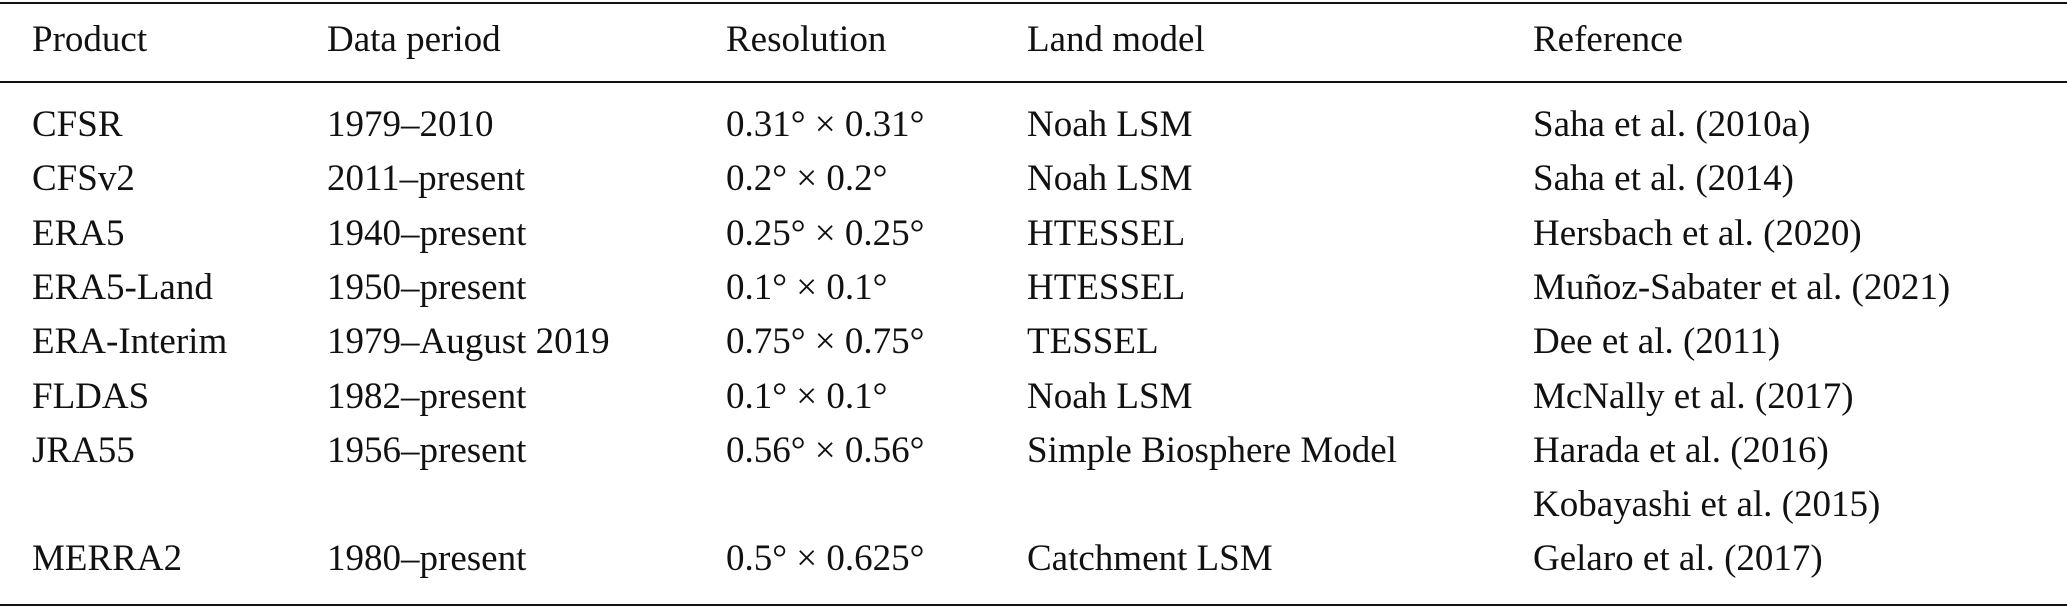 Image resolution: width=2067 pixels, height=609 pixels. I want to click on header-cell: Land model, so click(1116, 39).